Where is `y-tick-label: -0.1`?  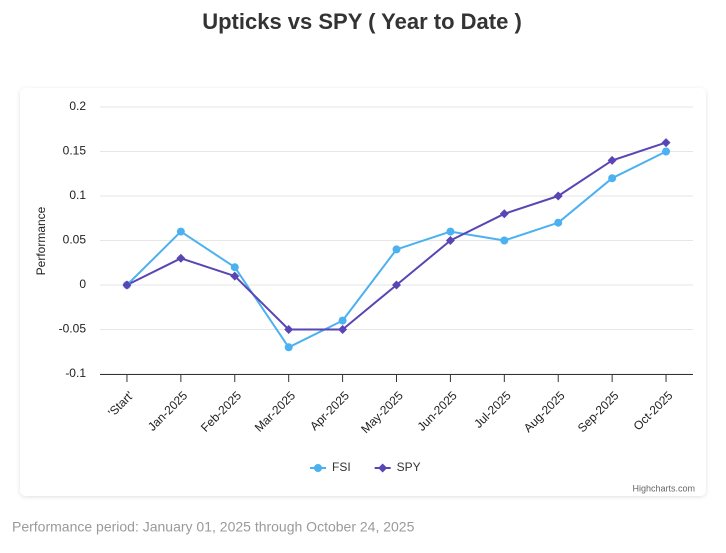 y-tick-label: -0.1 is located at coordinates (75, 373).